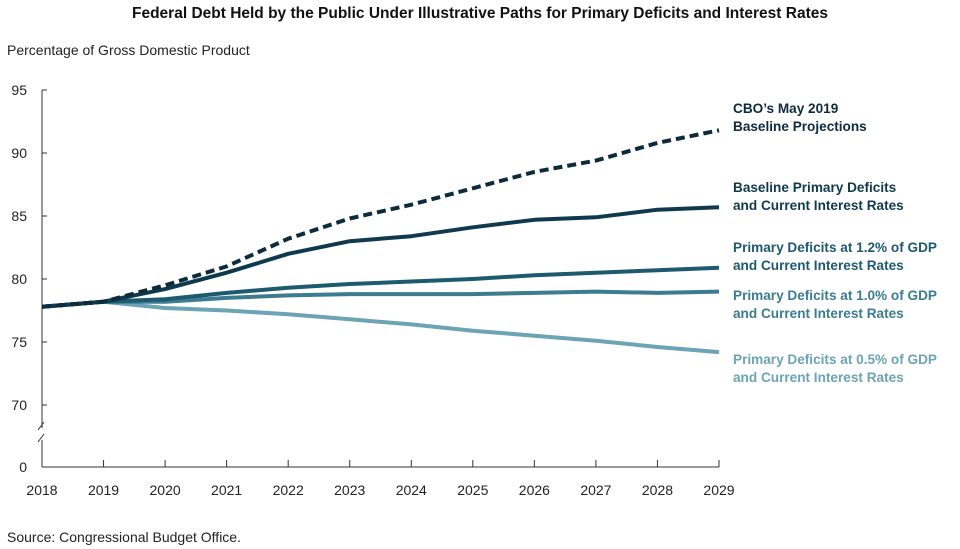 The image size is (960, 549). What do you see at coordinates (19, 216) in the screenshot?
I see `y-tick-label: 85` at bounding box center [19, 216].